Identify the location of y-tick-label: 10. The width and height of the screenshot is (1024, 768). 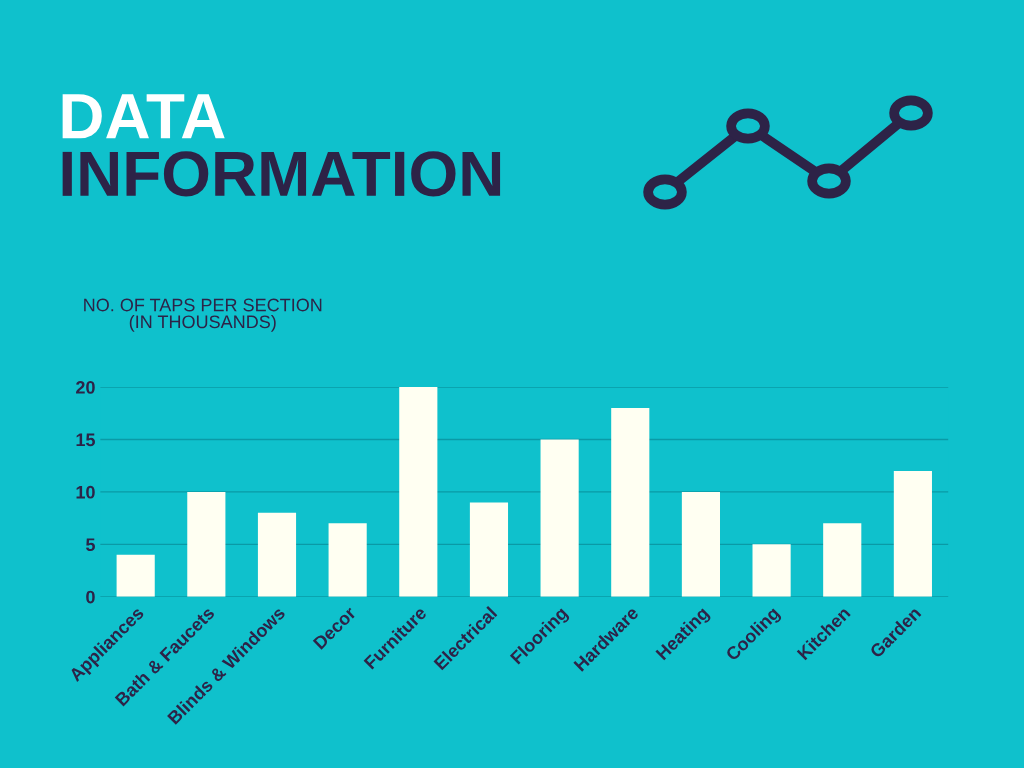
(85, 492).